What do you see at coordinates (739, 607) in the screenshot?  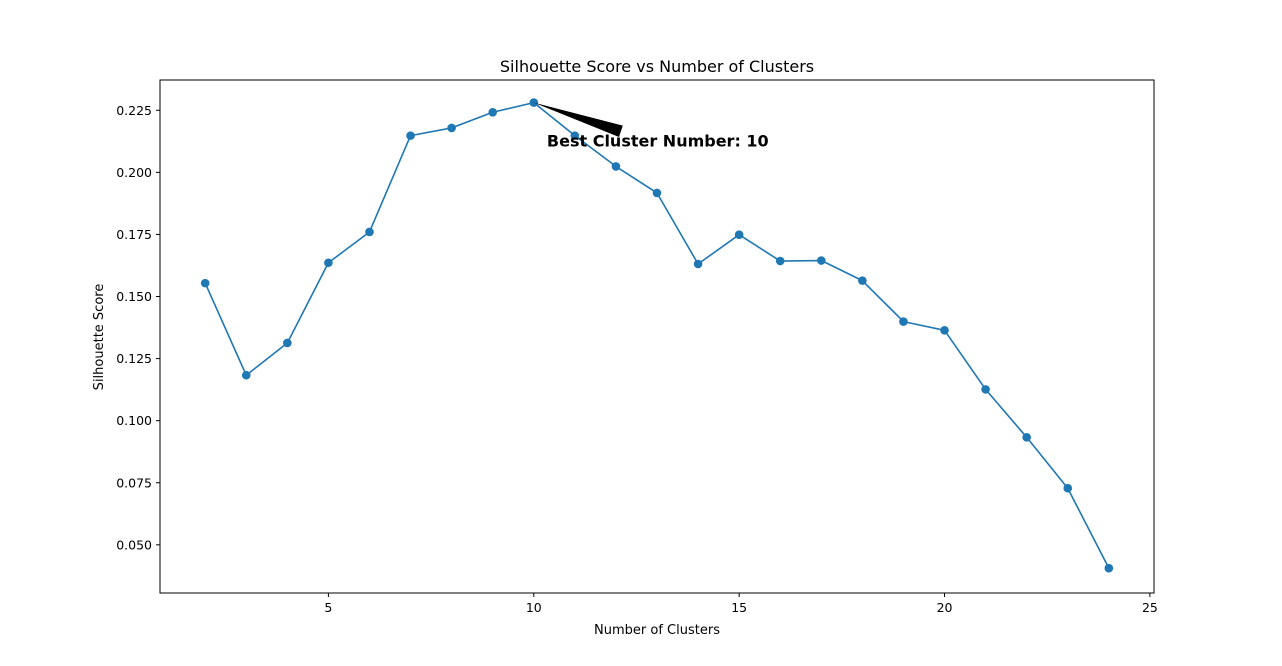 I see `x-tick-label: 15` at bounding box center [739, 607].